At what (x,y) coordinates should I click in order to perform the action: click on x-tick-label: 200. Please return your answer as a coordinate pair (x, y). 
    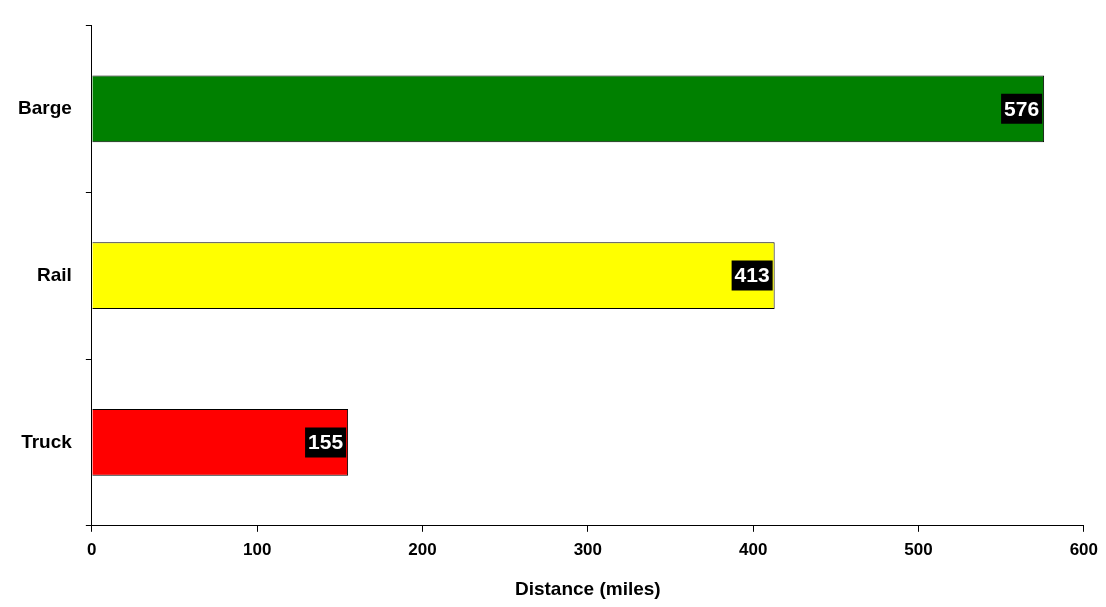
    Looking at the image, I should click on (422, 549).